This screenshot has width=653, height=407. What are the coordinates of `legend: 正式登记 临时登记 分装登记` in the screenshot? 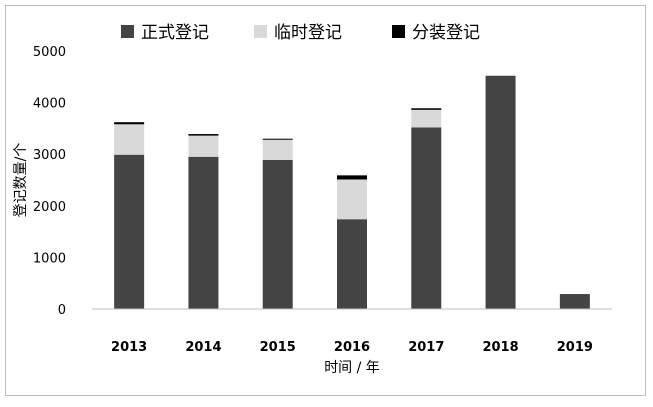 It's located at (300, 33).